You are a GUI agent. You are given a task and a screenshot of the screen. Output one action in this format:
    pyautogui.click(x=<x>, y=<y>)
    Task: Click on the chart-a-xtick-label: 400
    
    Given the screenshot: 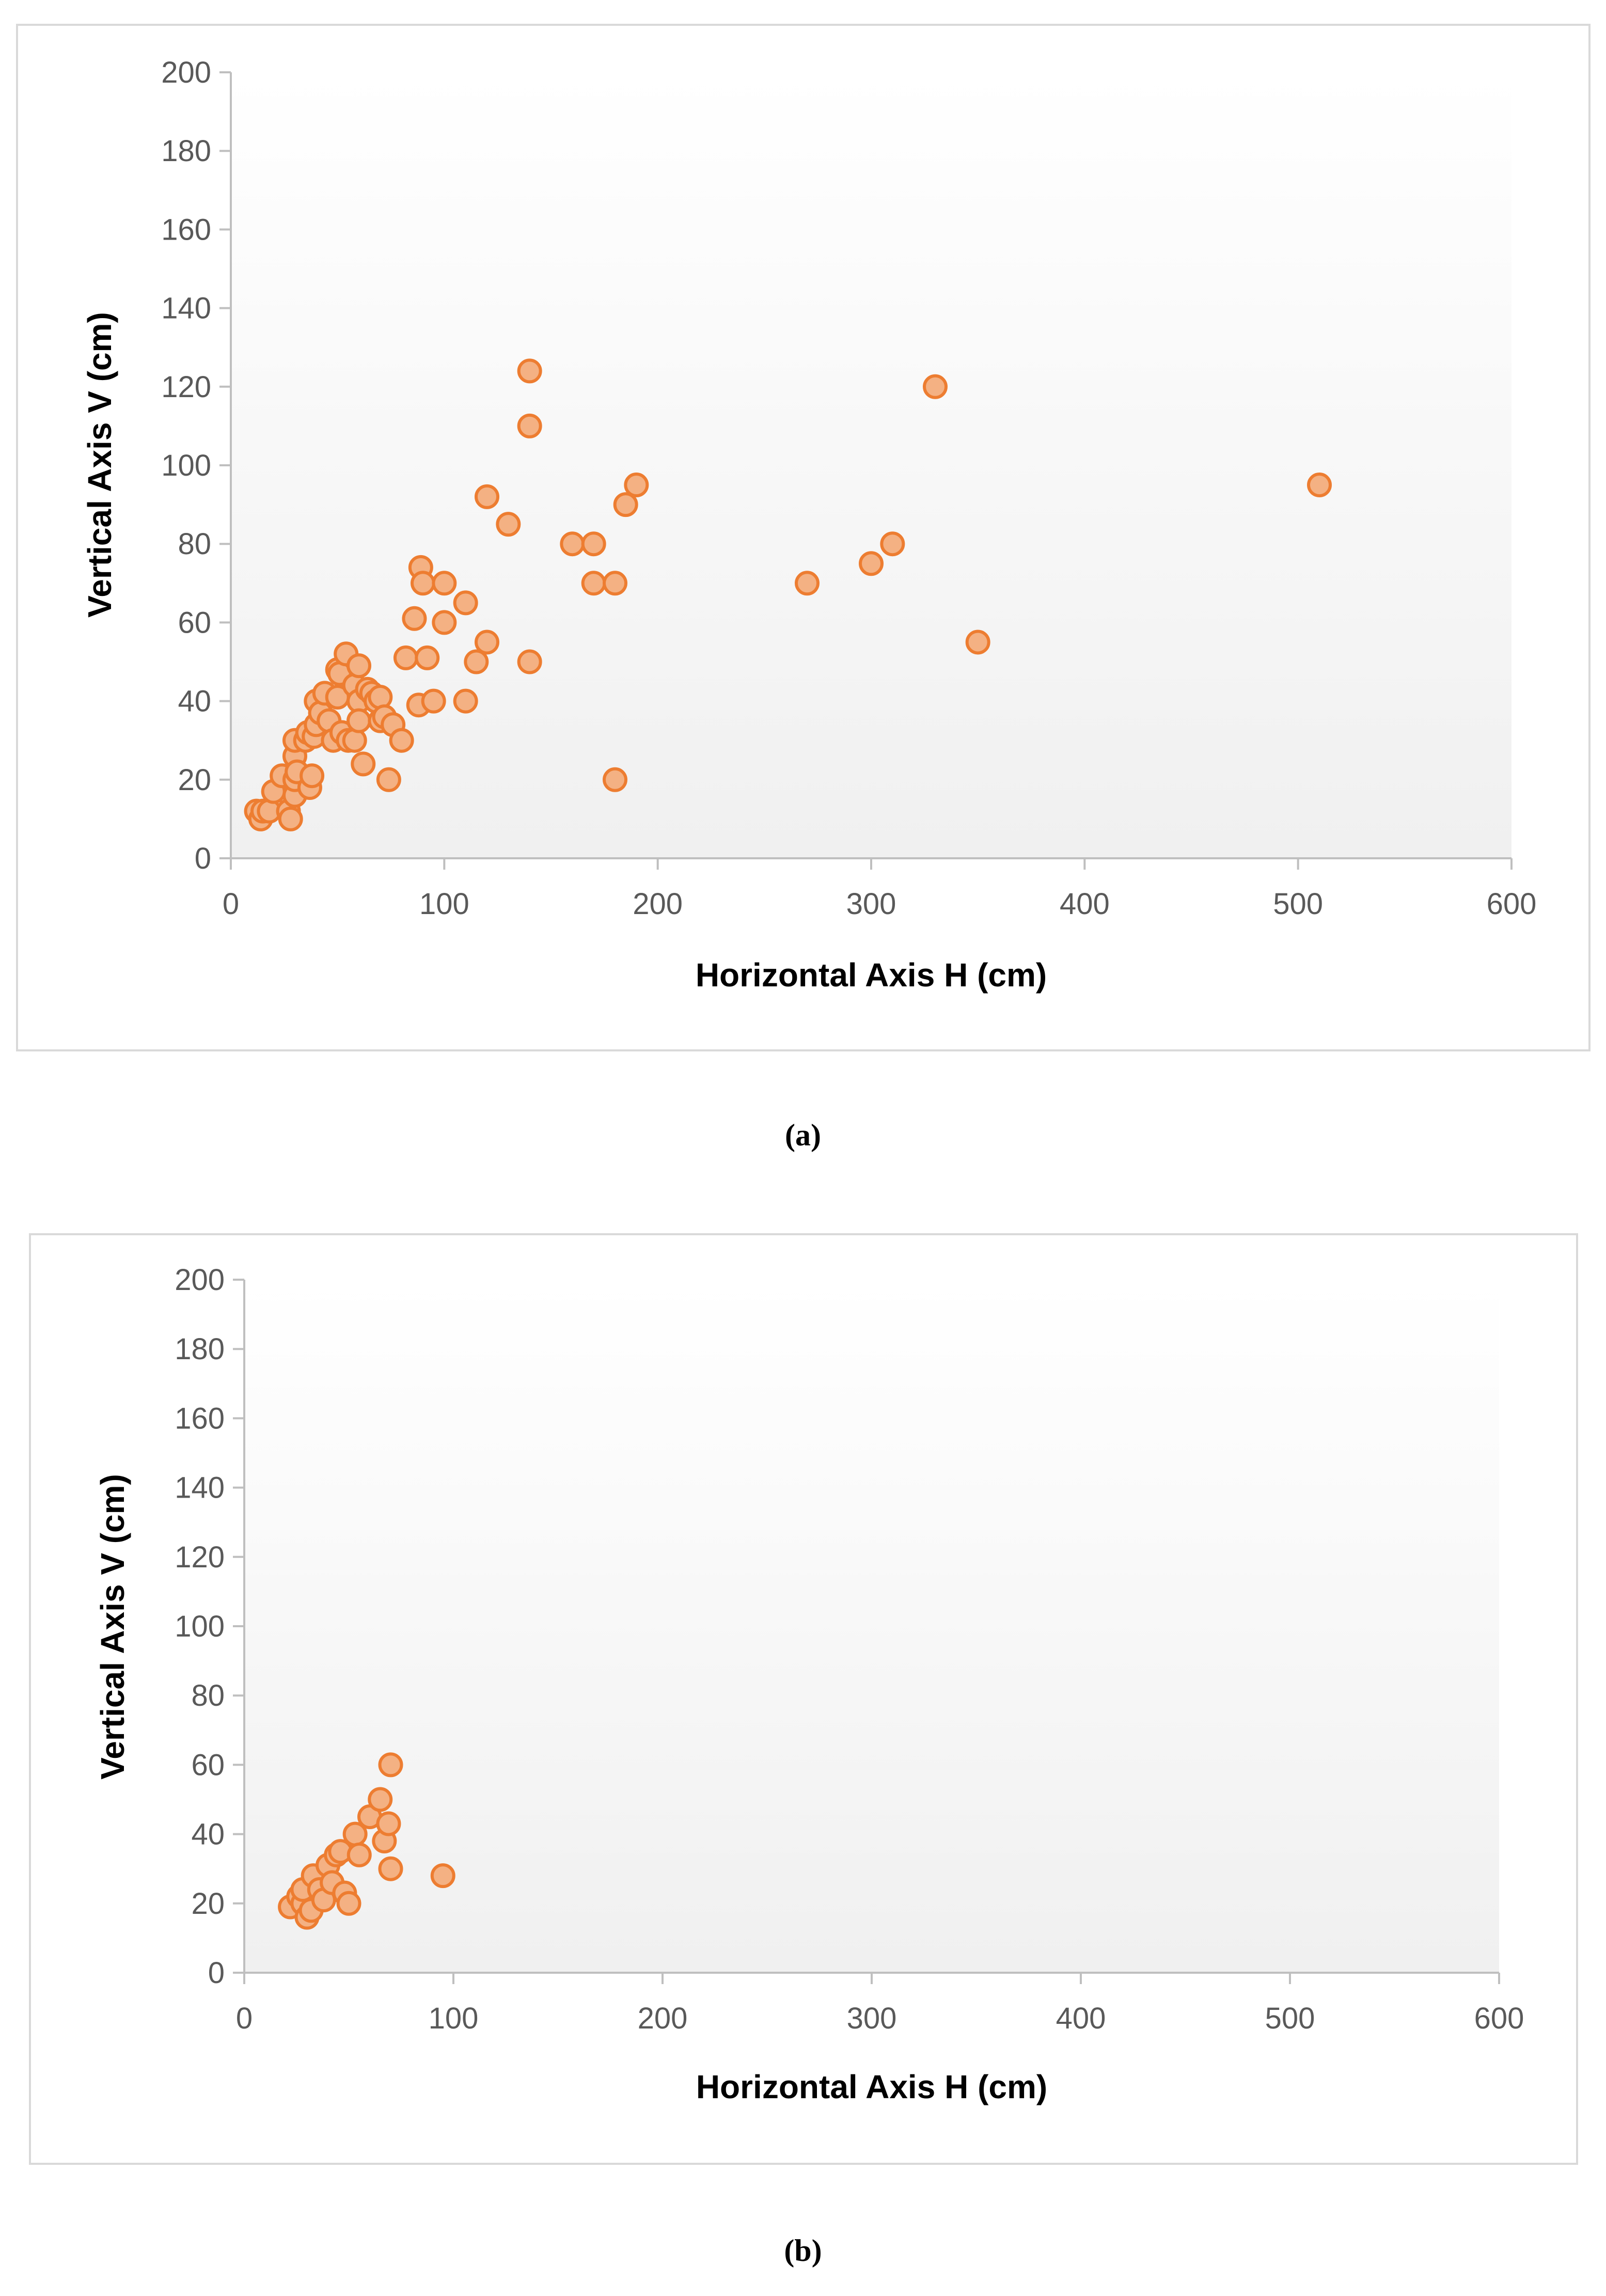 What is the action you would take?
    pyautogui.click(x=1085, y=904)
    